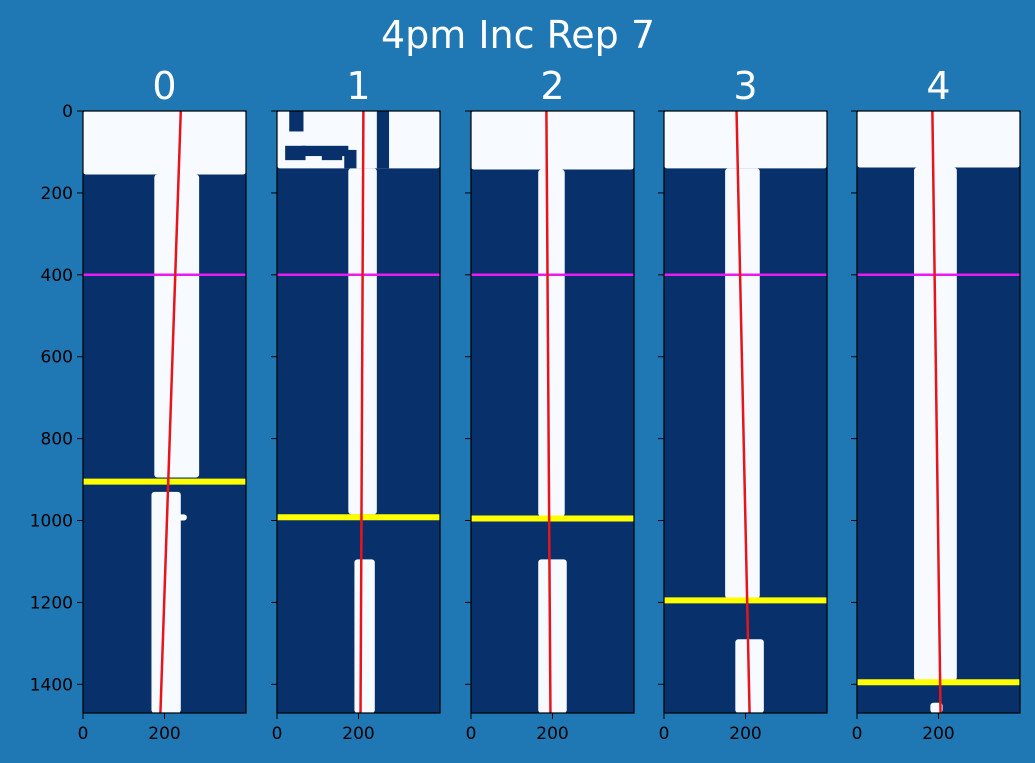  I want to click on y-tick-label: 800, so click(57, 440).